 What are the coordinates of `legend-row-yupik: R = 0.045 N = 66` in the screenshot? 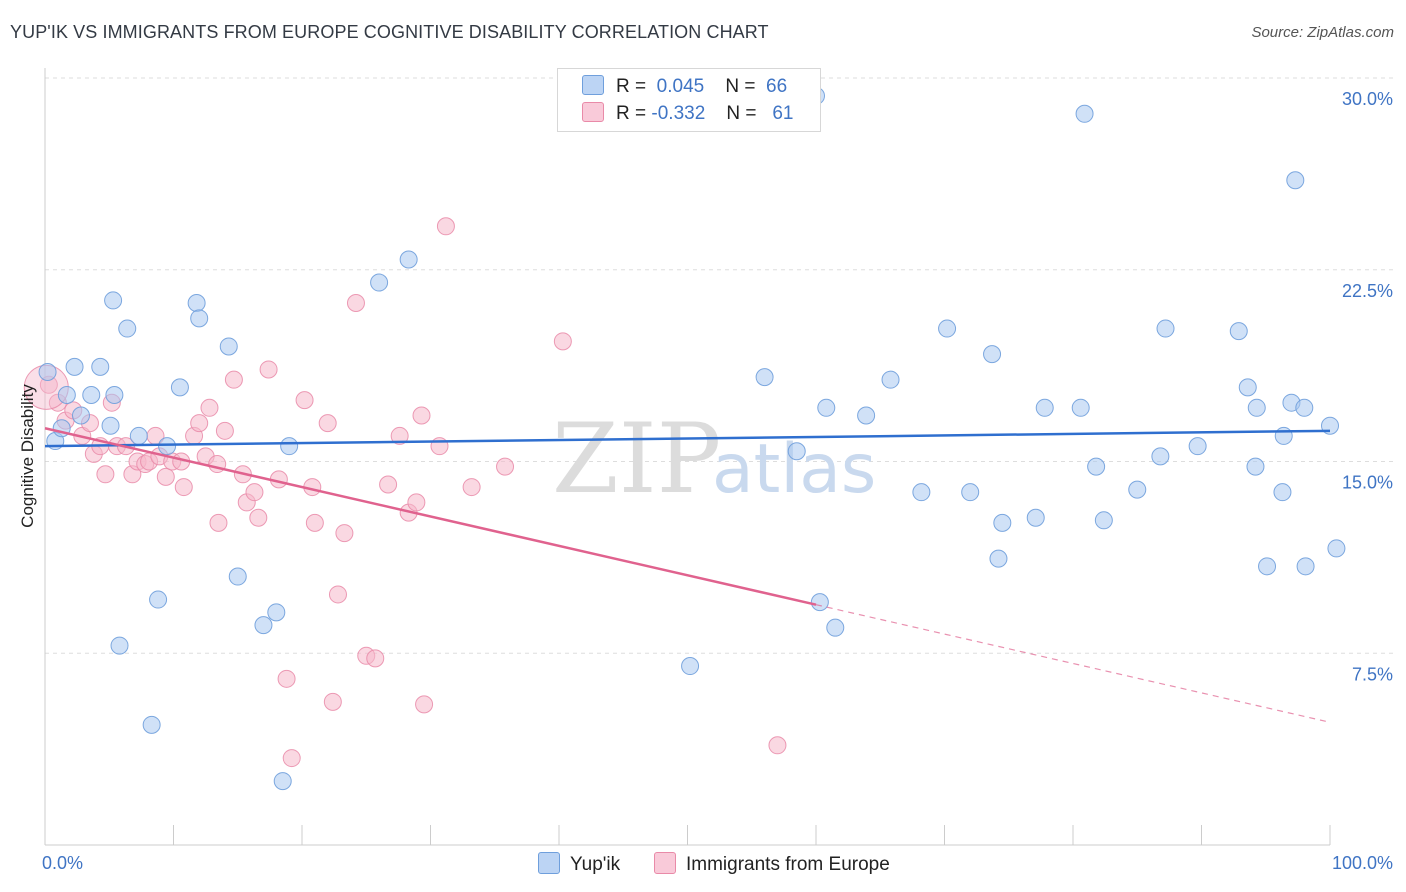 It's located at (684, 87).